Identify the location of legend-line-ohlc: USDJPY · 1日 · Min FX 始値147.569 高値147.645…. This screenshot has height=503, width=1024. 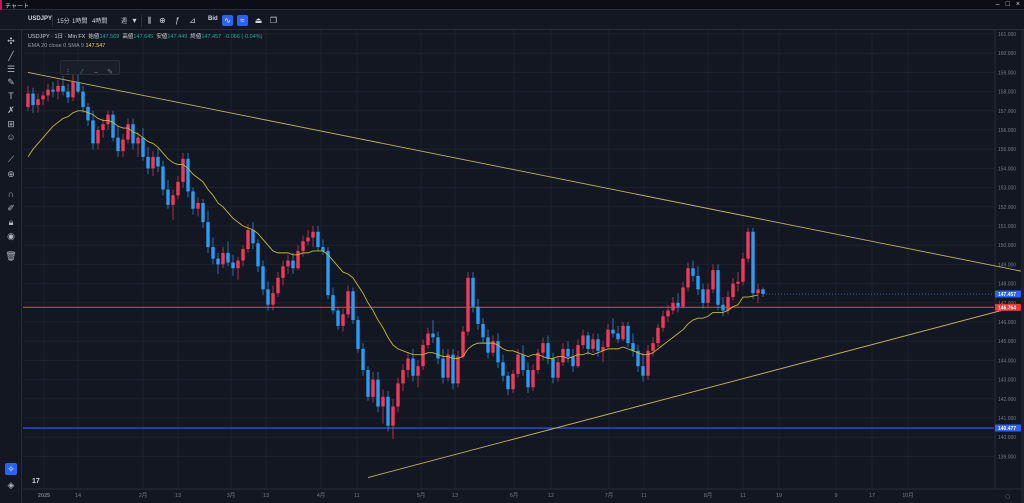
(145, 37).